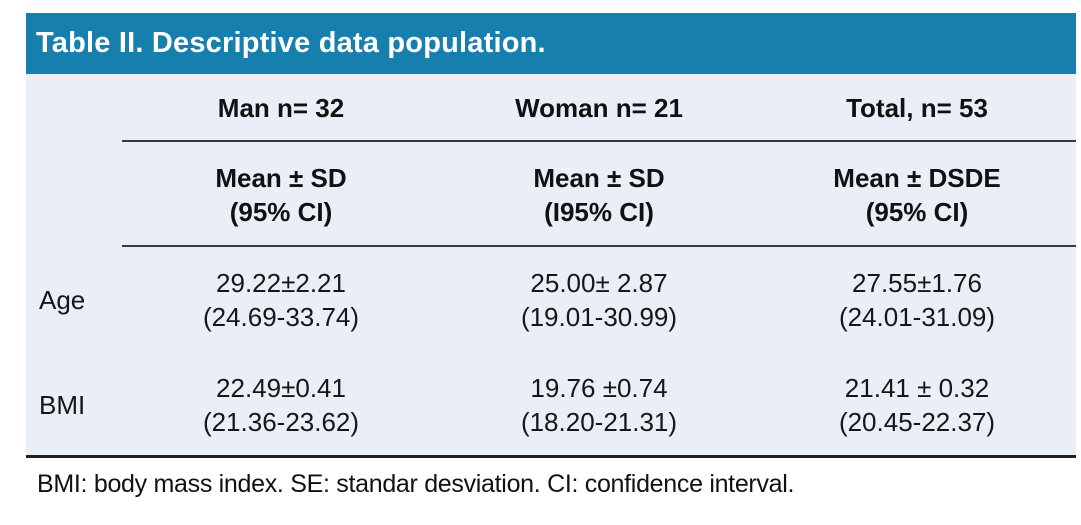  Describe the element at coordinates (281, 299) in the screenshot. I see `age-man-cell: 29.22±2.21 (24.69-33.74)` at that location.